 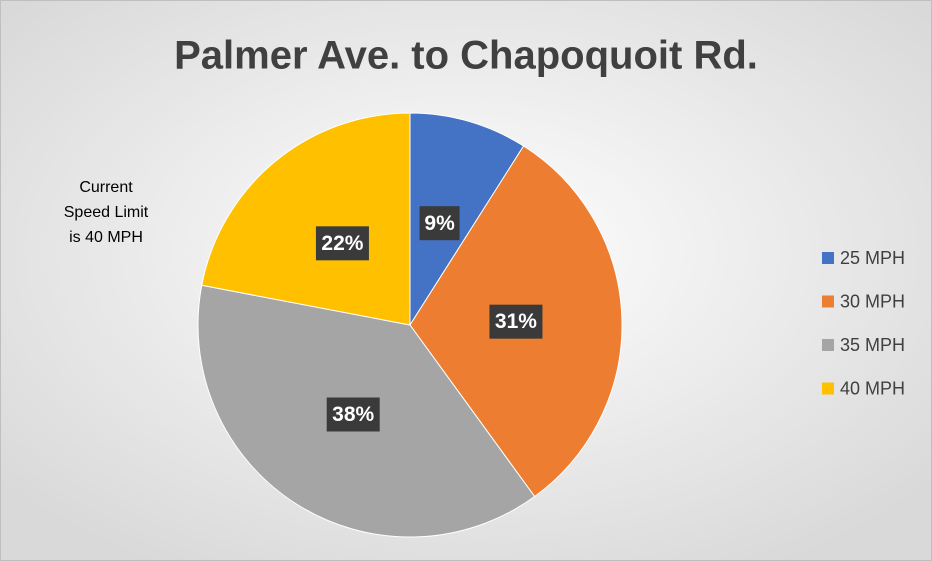 I want to click on legend-label: 40 MPH, so click(x=872, y=388).